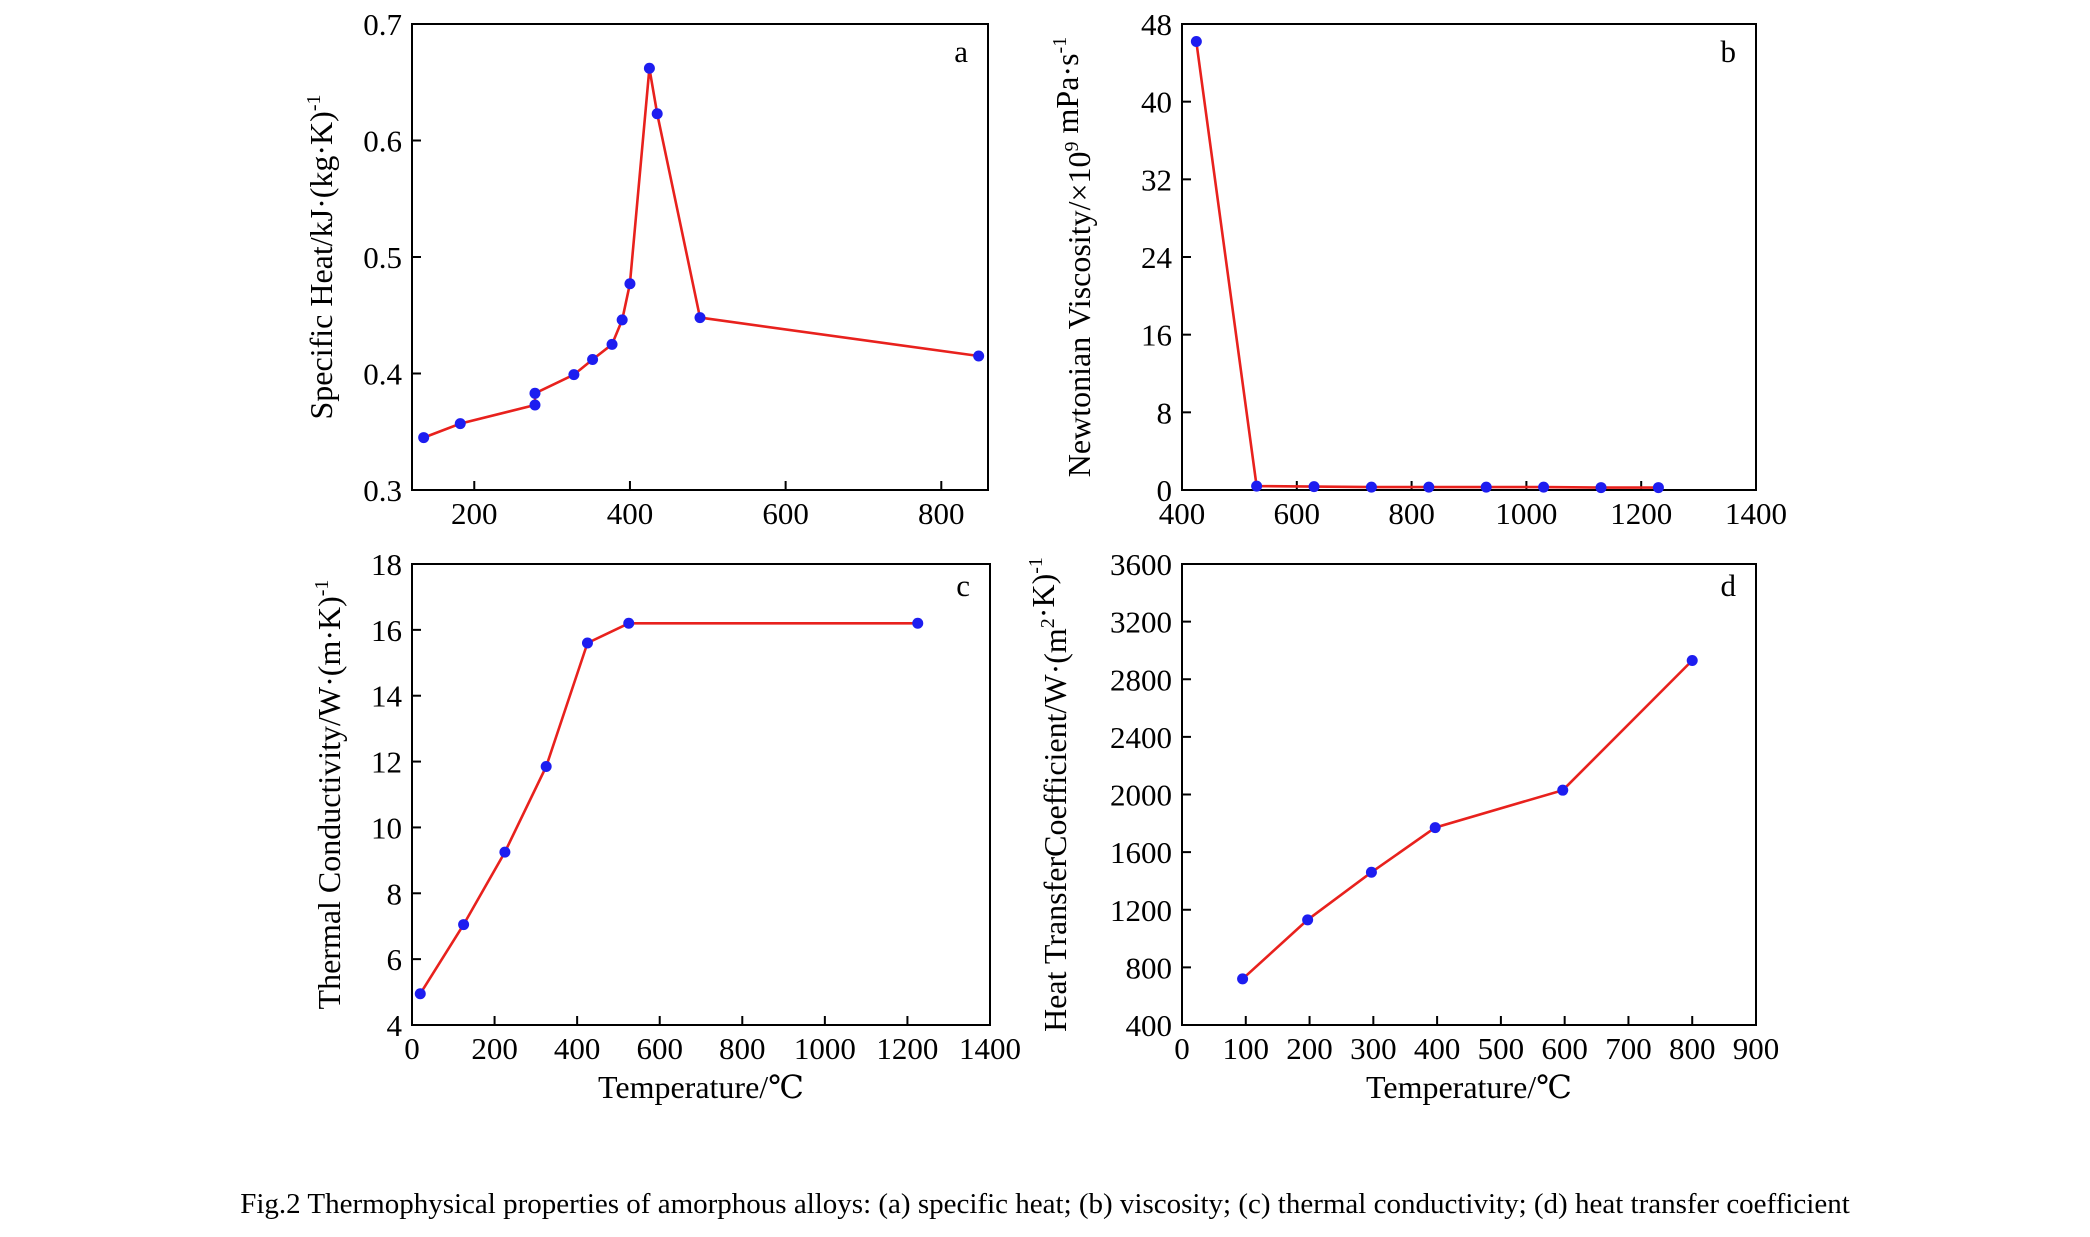 Image resolution: width=2090 pixels, height=1237 pixels. What do you see at coordinates (1437, 1048) in the screenshot?
I see `x-tick-label-d: 400` at bounding box center [1437, 1048].